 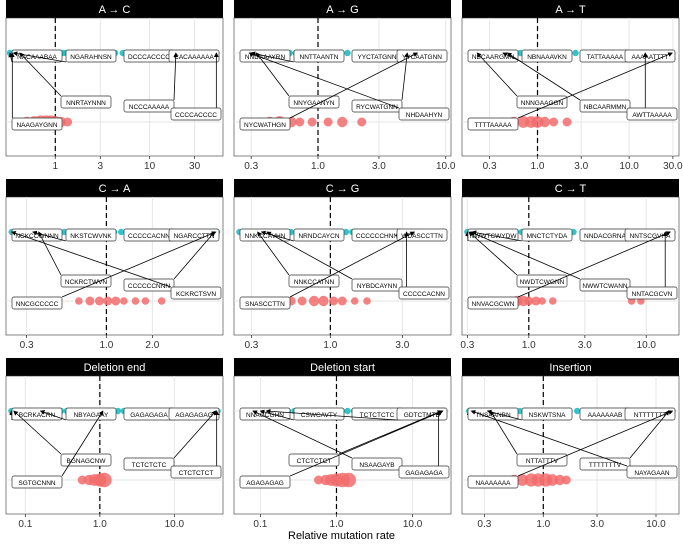 I want to click on annotation-label: NNAGCGHN, so click(x=265, y=415).